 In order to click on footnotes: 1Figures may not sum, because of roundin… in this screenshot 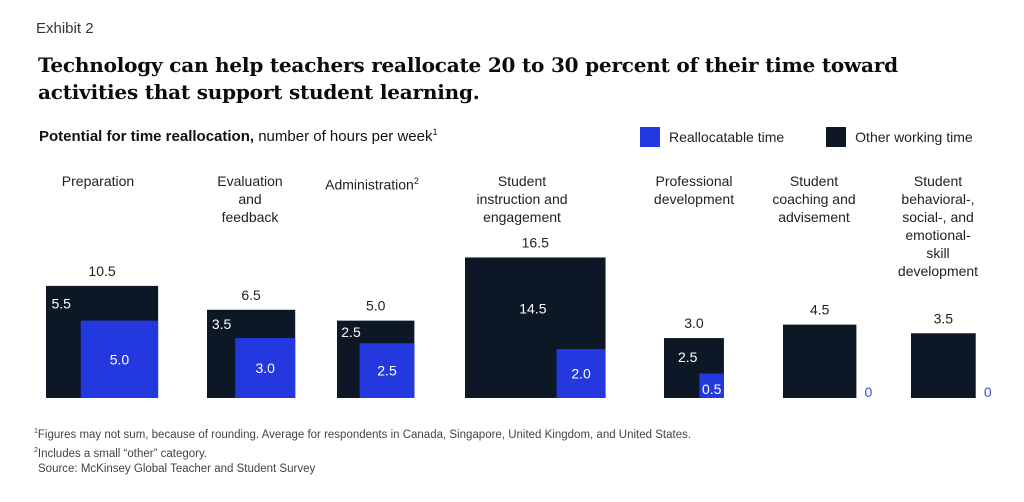, I will do `click(362, 450)`.